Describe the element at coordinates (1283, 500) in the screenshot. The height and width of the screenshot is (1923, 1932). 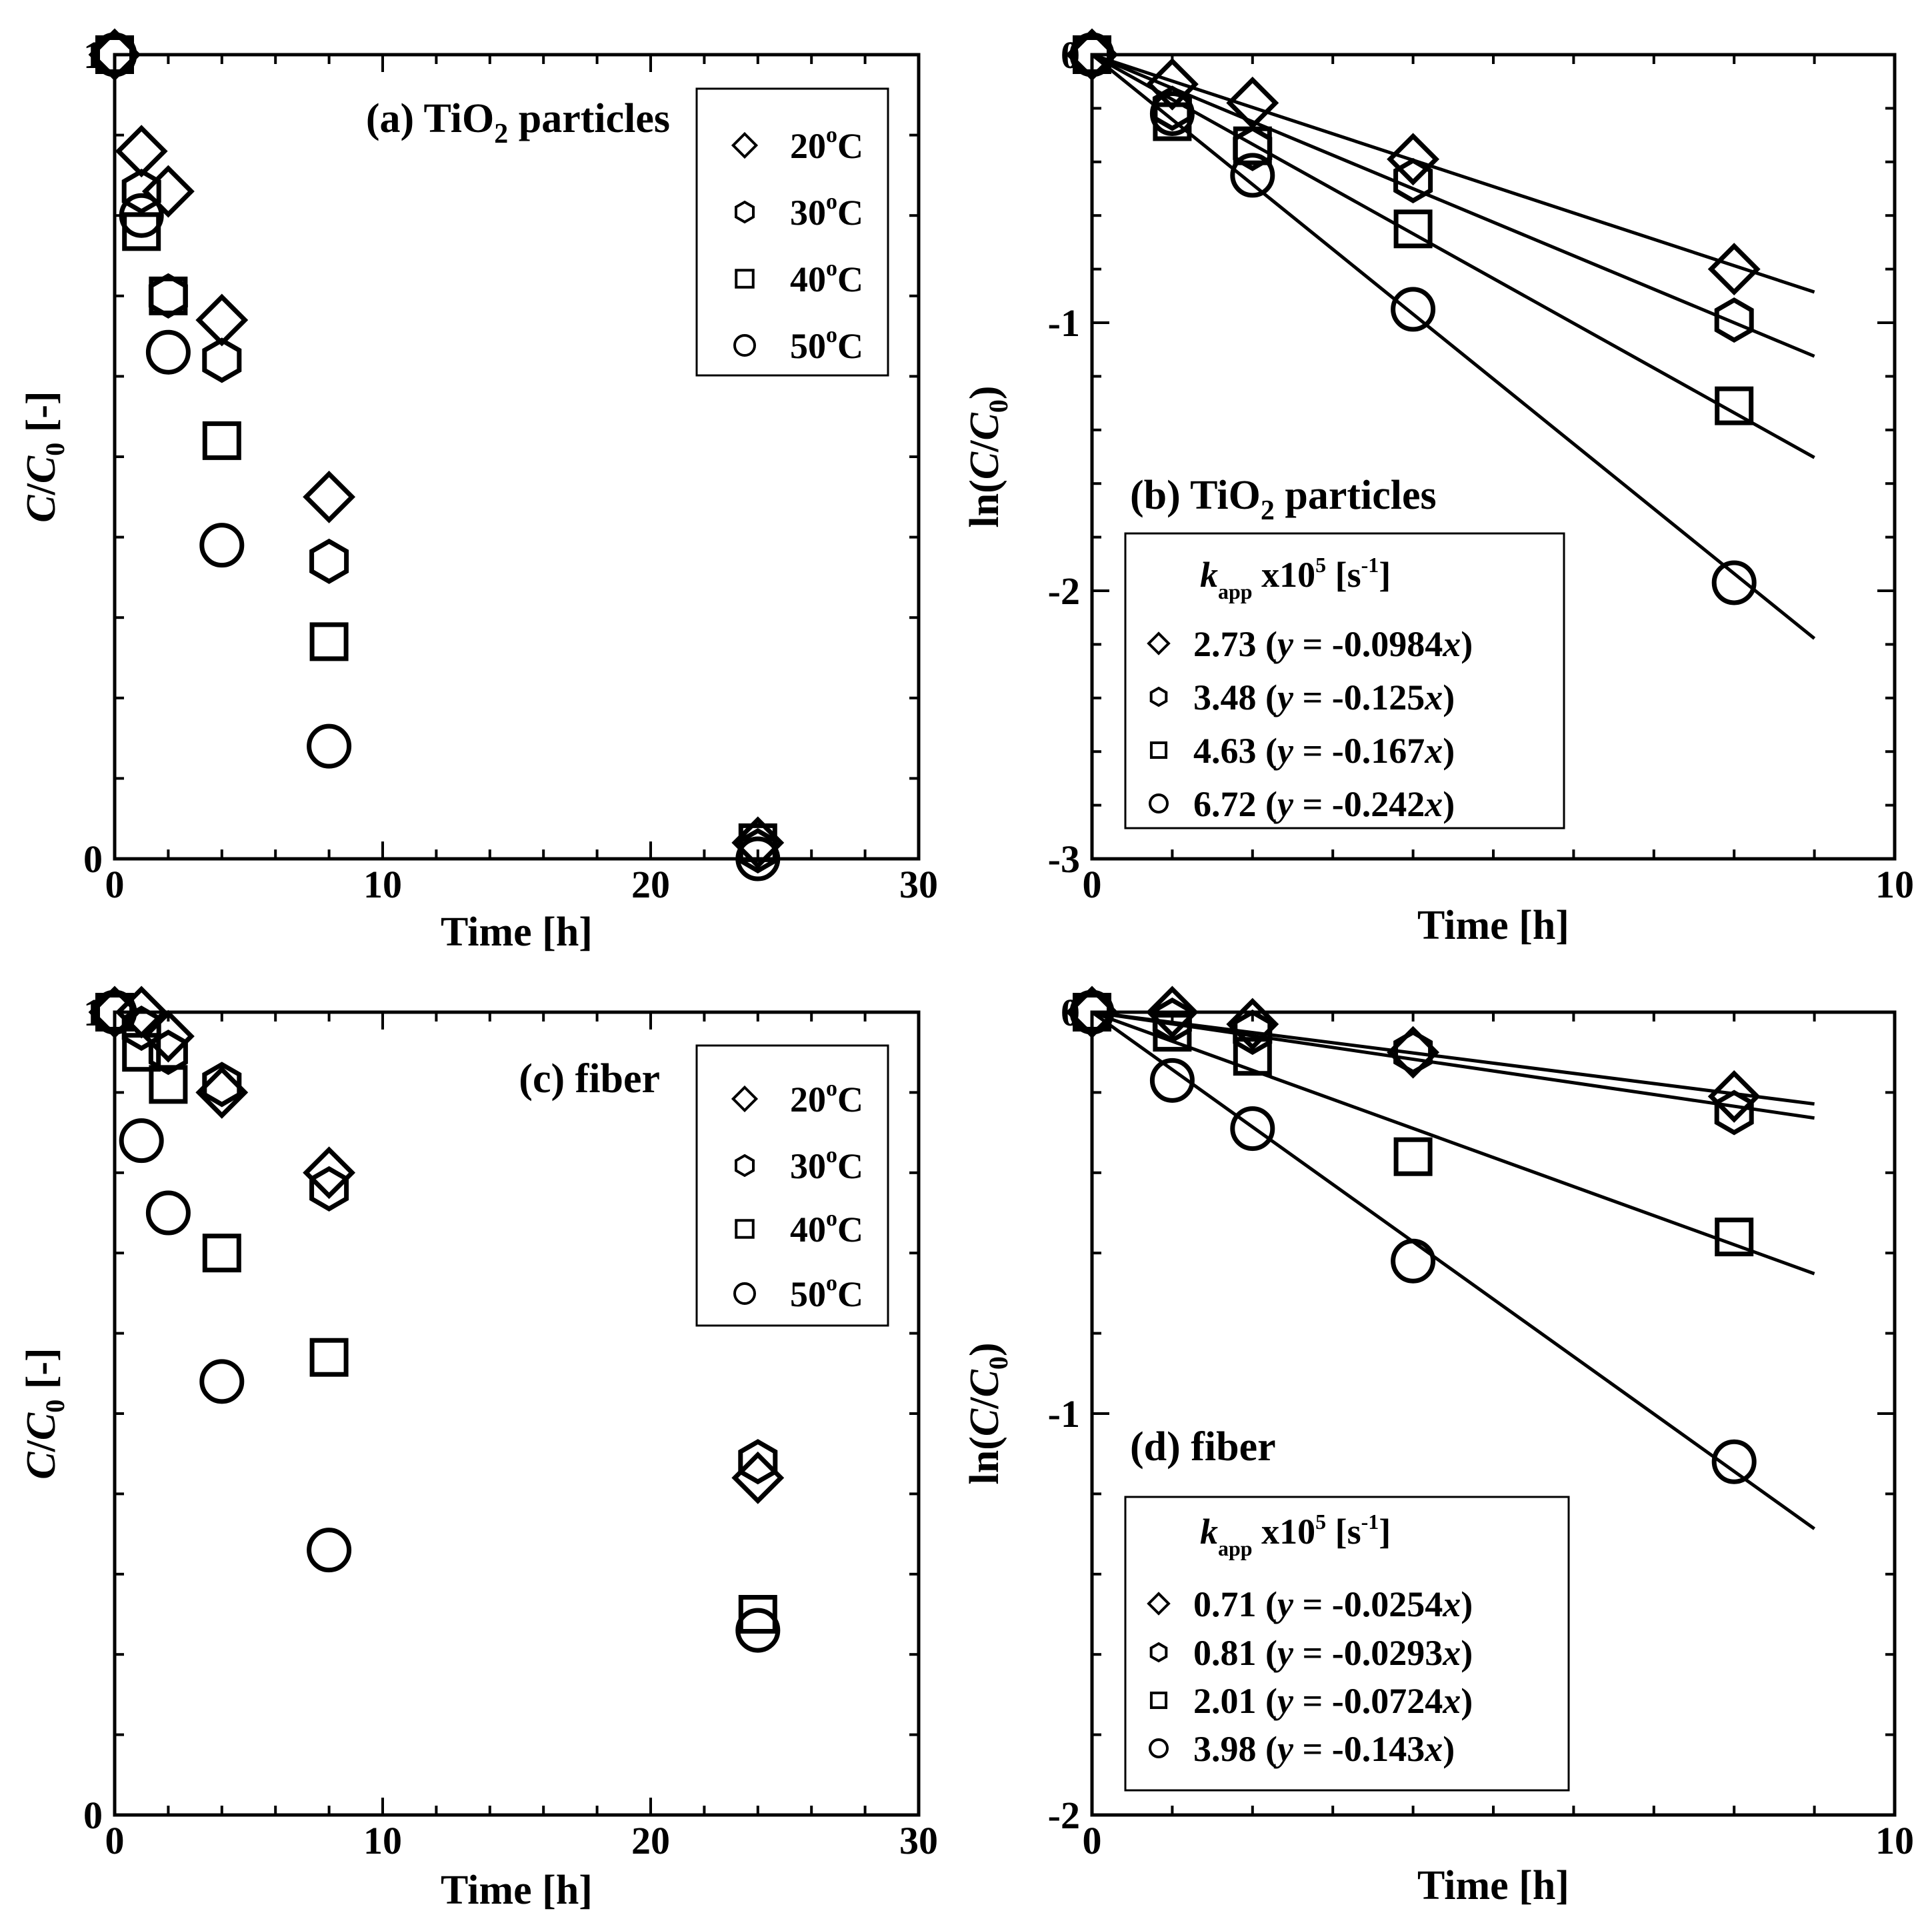
I see `panel-title: (b) TiO2 particles` at that location.